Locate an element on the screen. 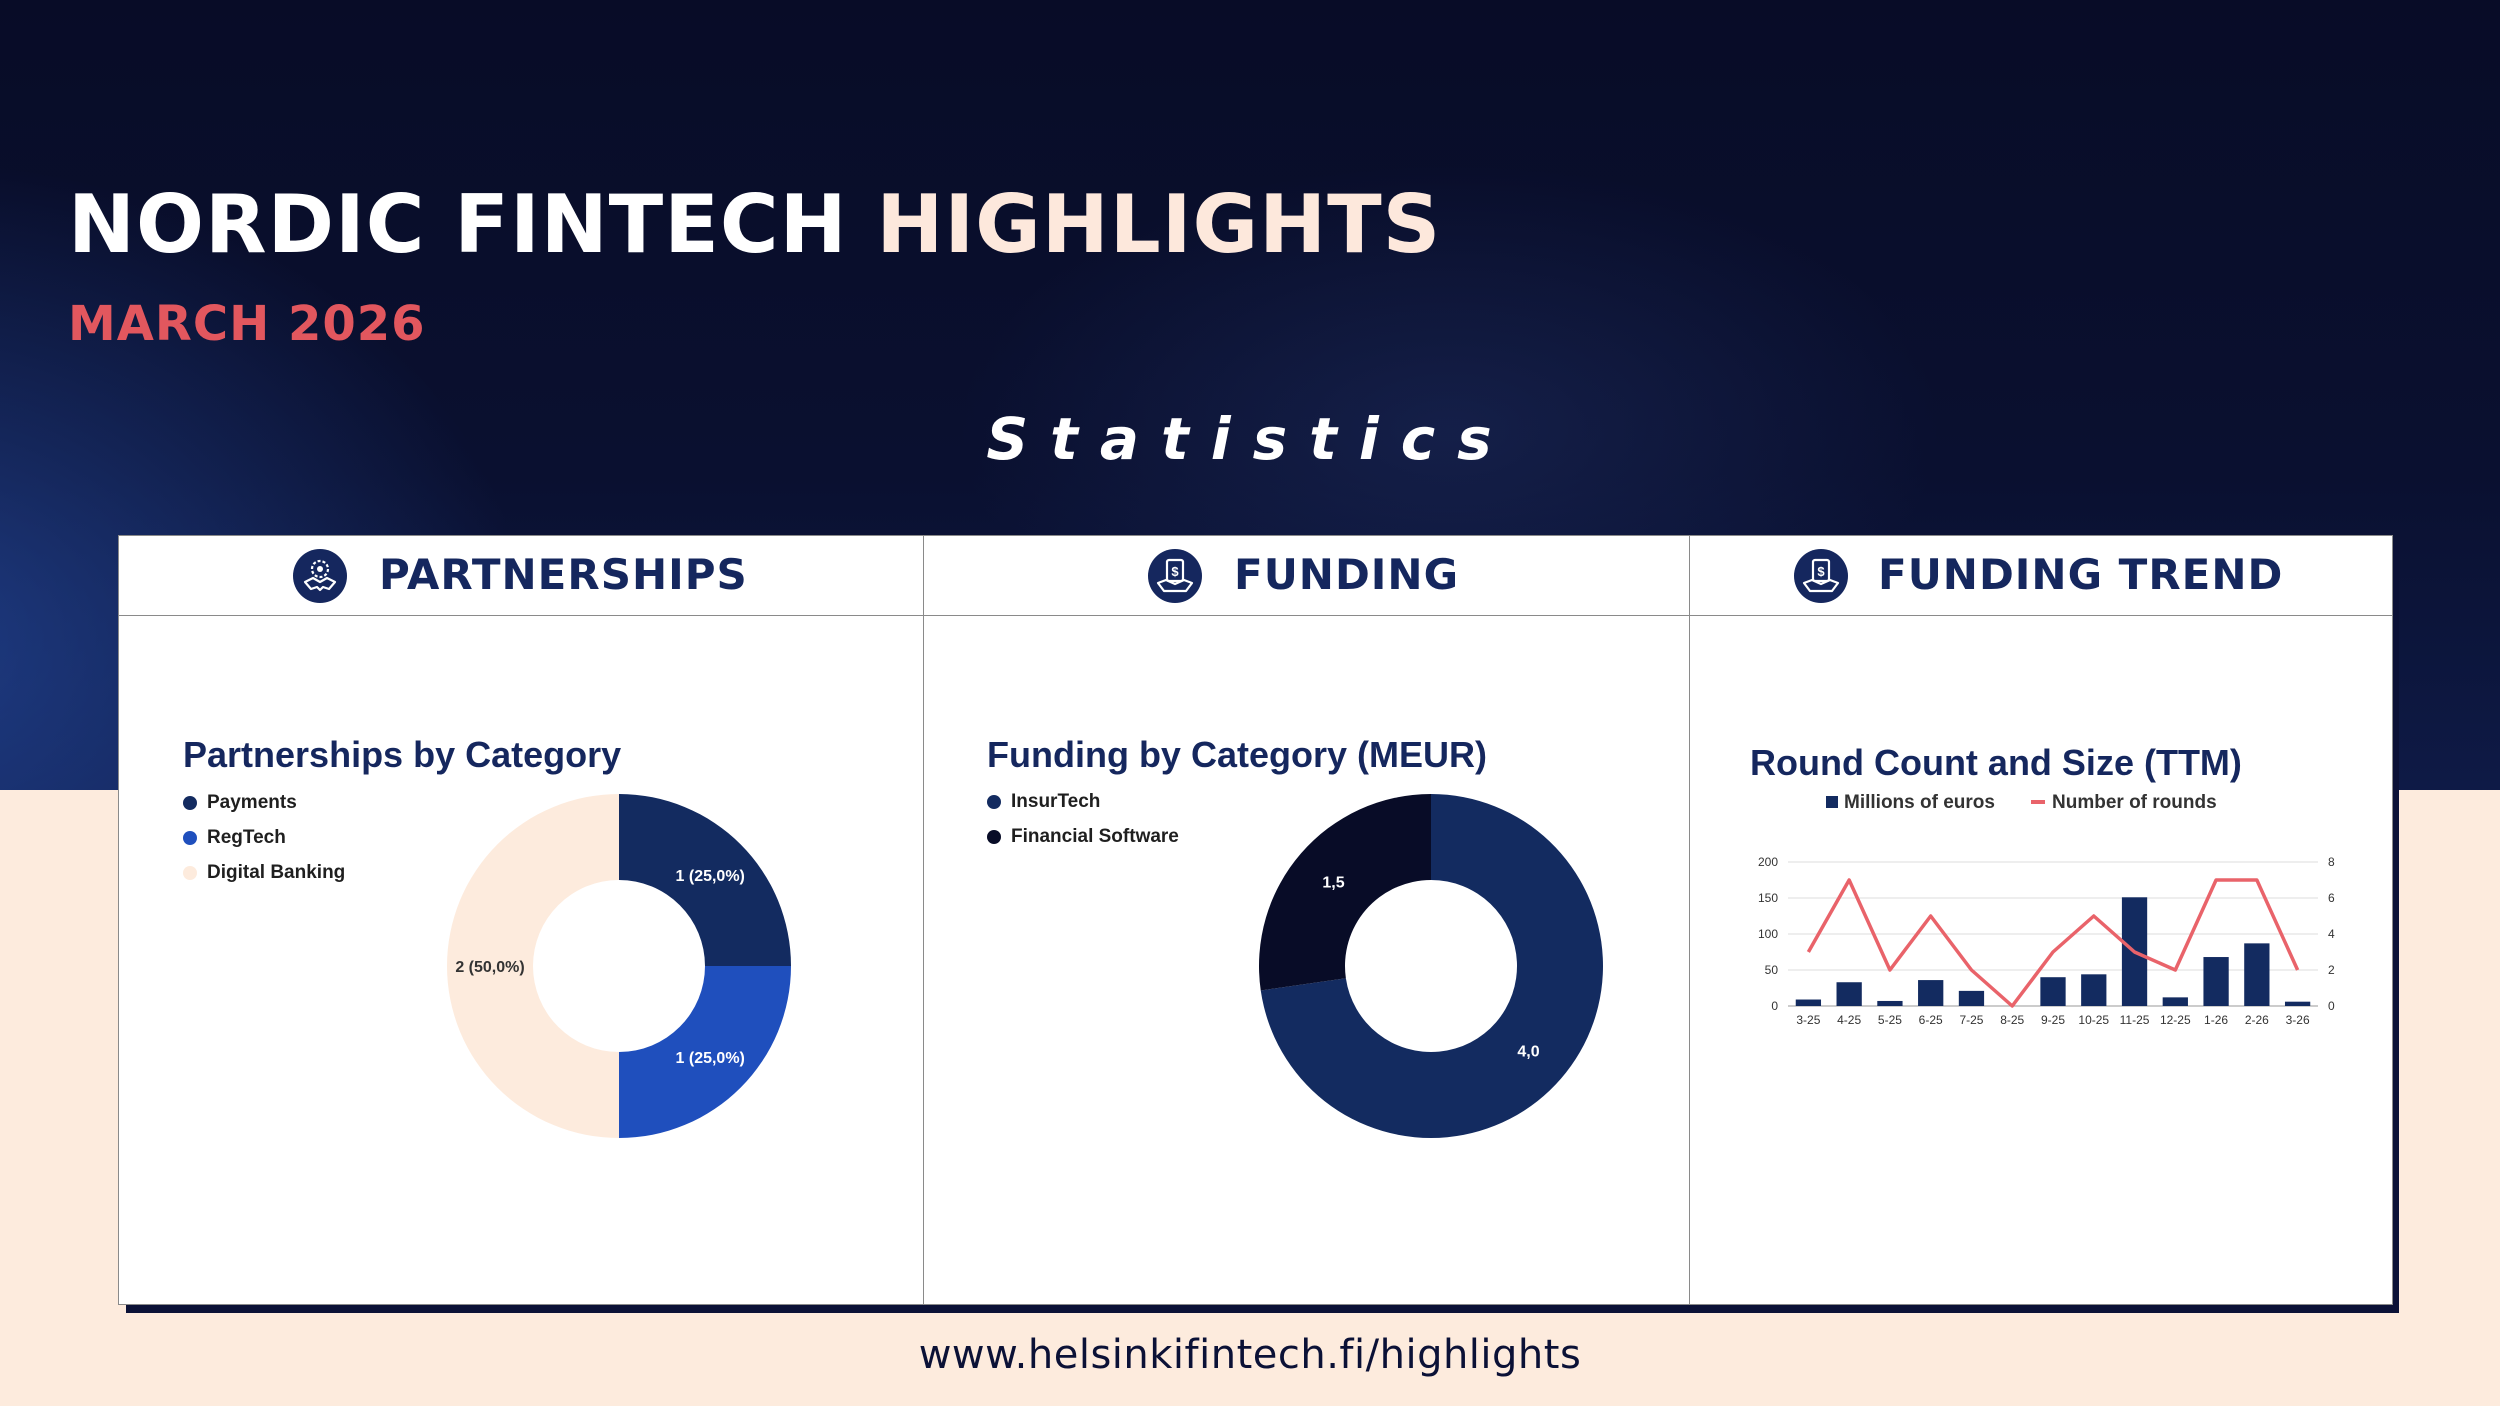 The width and height of the screenshot is (2500, 1406). page-subtitle: MARCH 2026 is located at coordinates (247, 324).